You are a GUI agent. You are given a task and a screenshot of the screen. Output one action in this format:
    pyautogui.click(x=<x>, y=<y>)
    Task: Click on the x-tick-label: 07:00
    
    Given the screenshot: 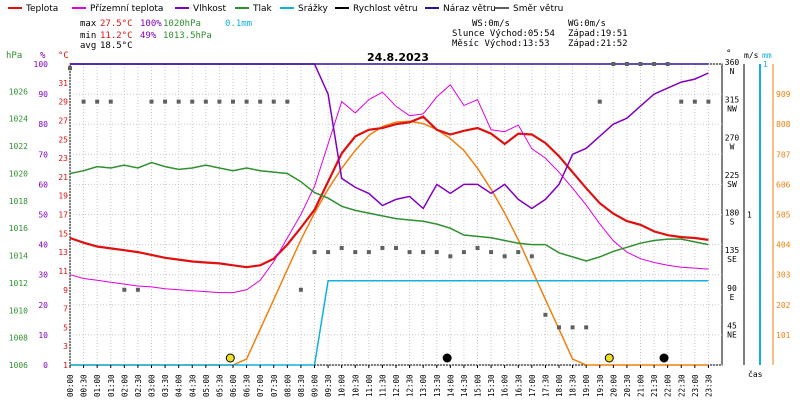 What is the action you would take?
    pyautogui.click(x=260, y=385)
    